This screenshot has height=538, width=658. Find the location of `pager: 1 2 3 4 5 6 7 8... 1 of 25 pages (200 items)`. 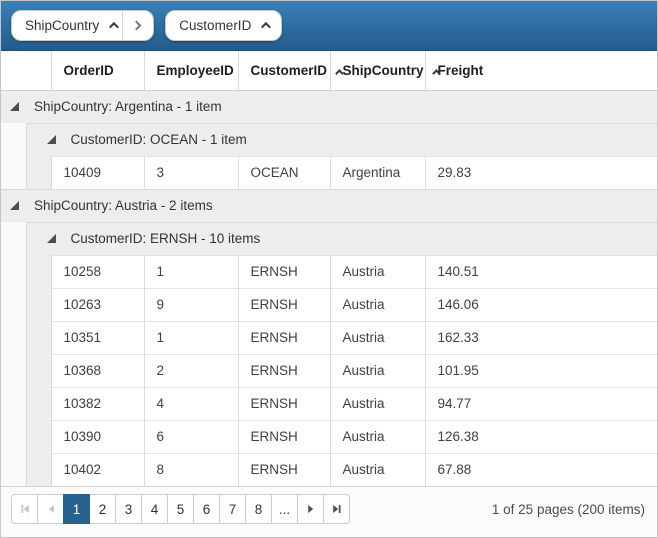

pager: 1 2 3 4 5 6 7 8... 1 of 25 pages (200 items) is located at coordinates (329, 511).